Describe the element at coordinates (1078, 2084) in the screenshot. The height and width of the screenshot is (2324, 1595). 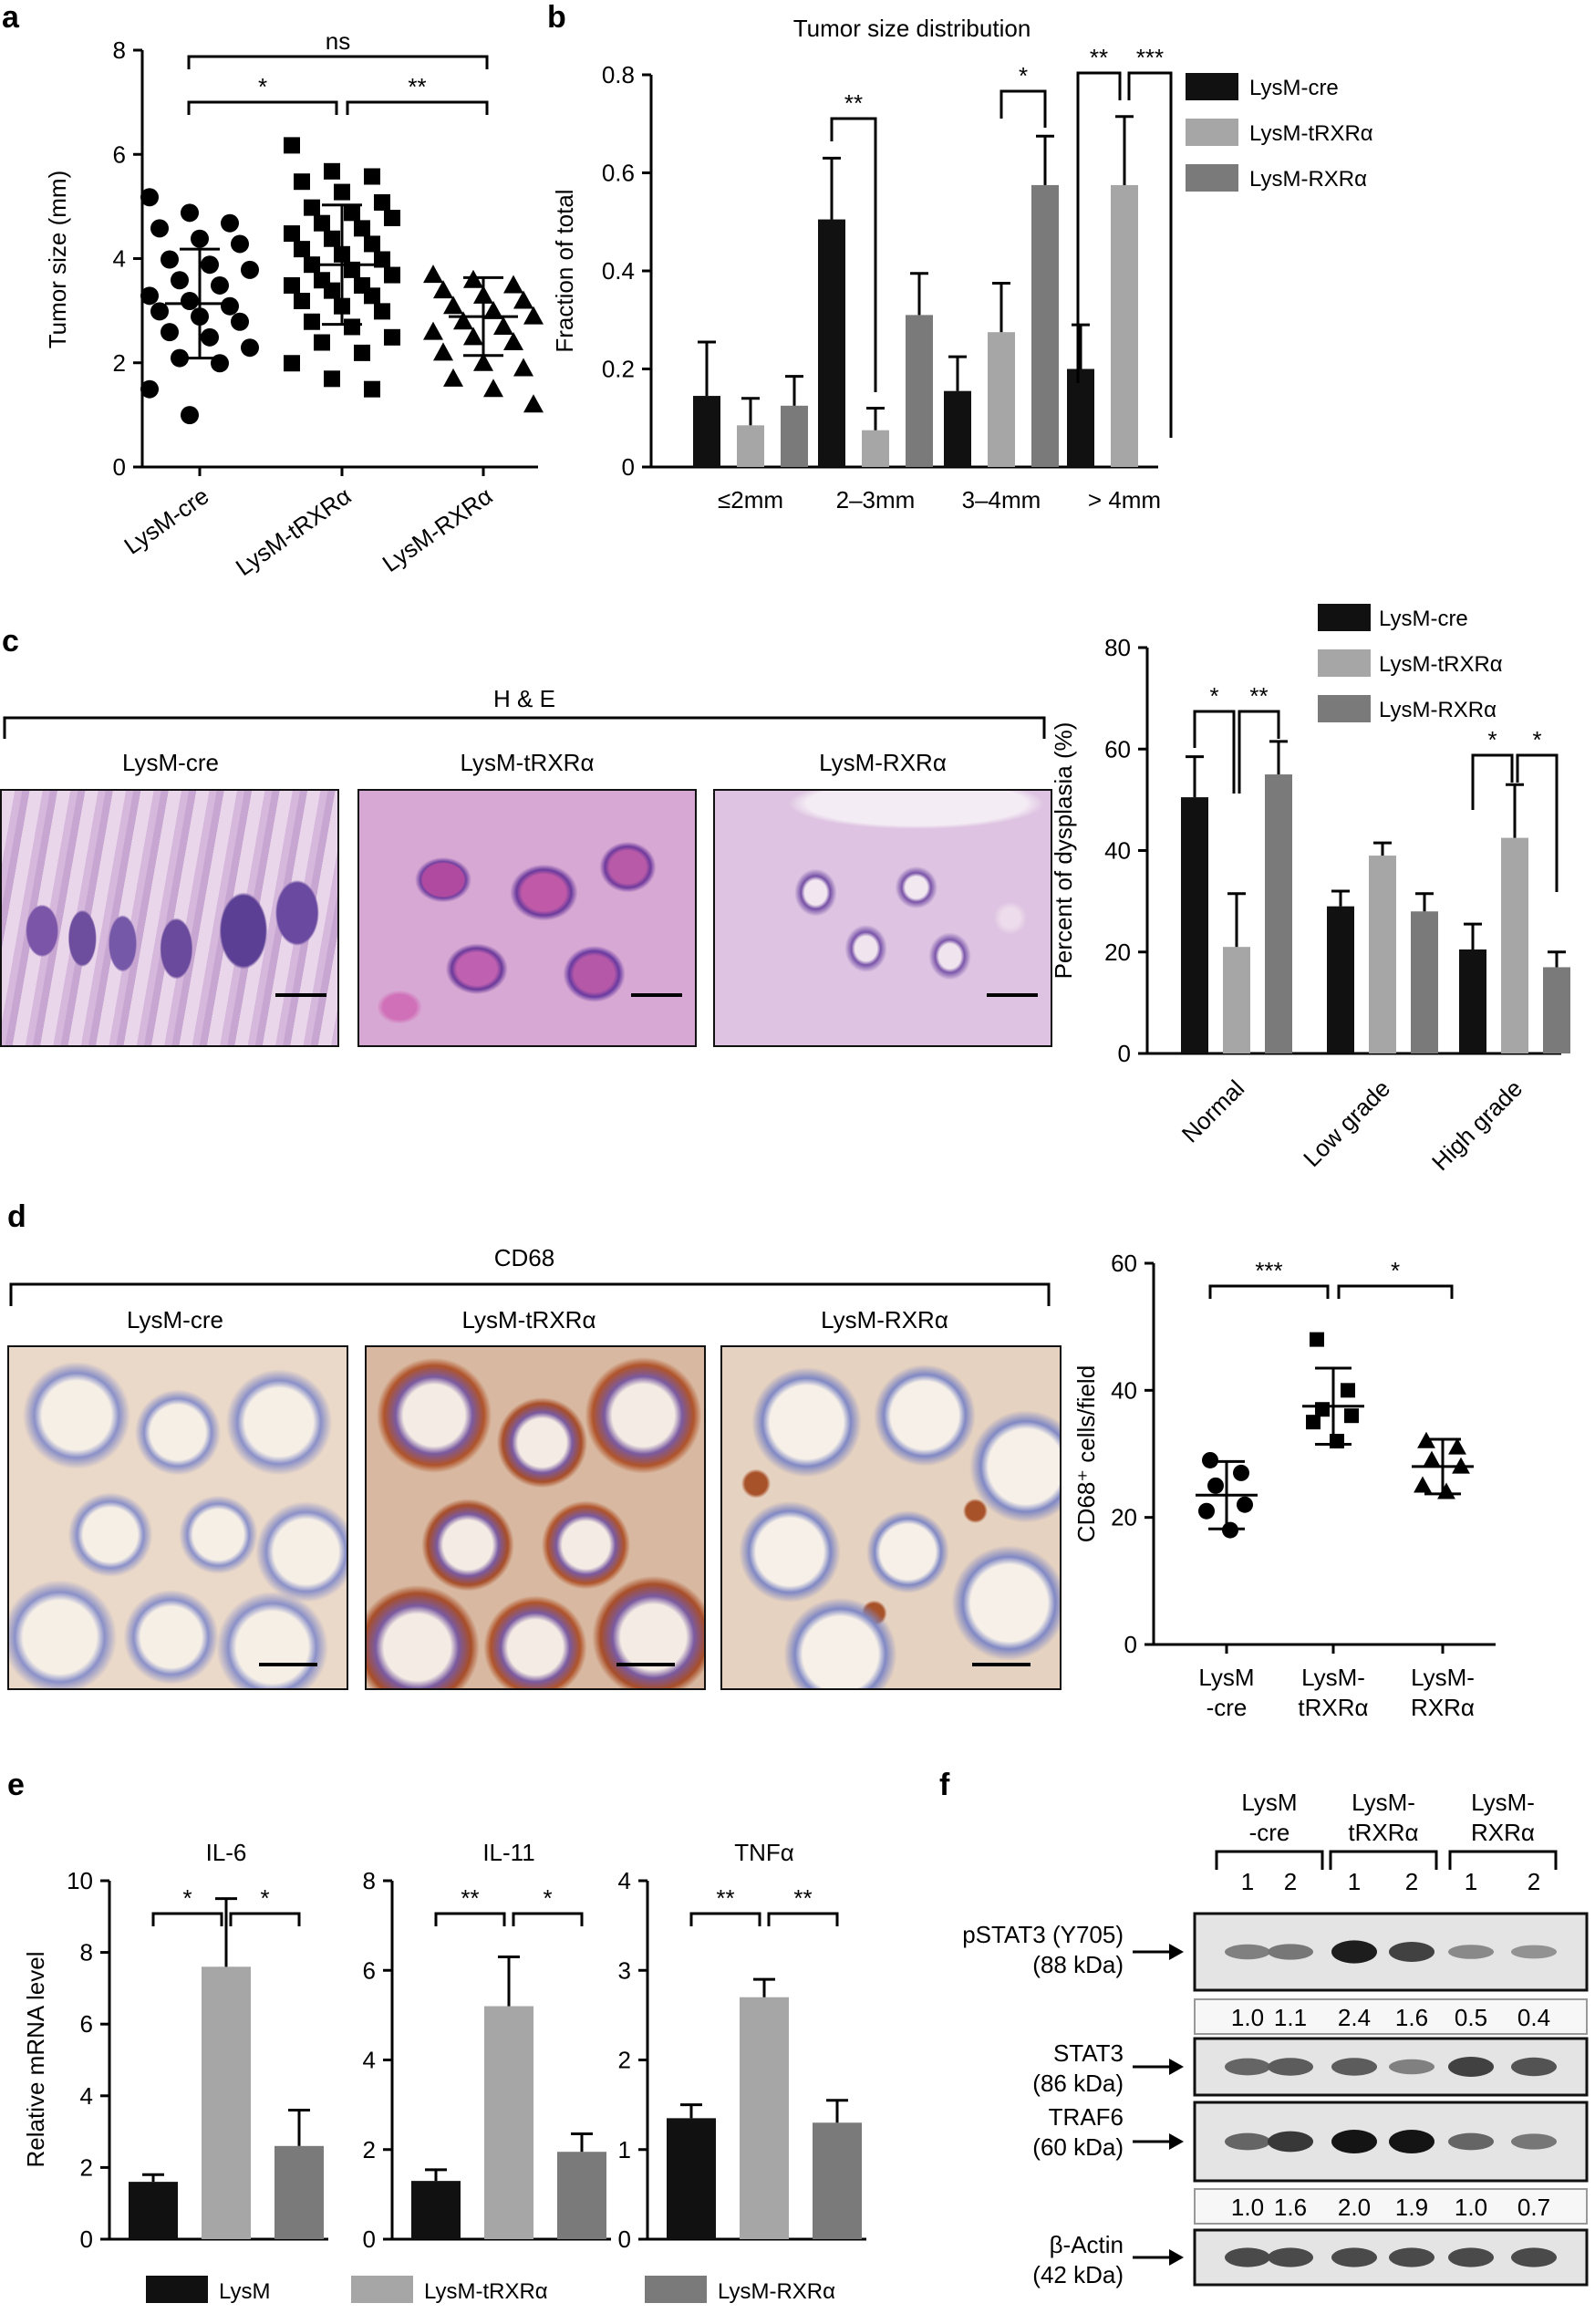
I see `blot-row-label: (86 kDa)` at that location.